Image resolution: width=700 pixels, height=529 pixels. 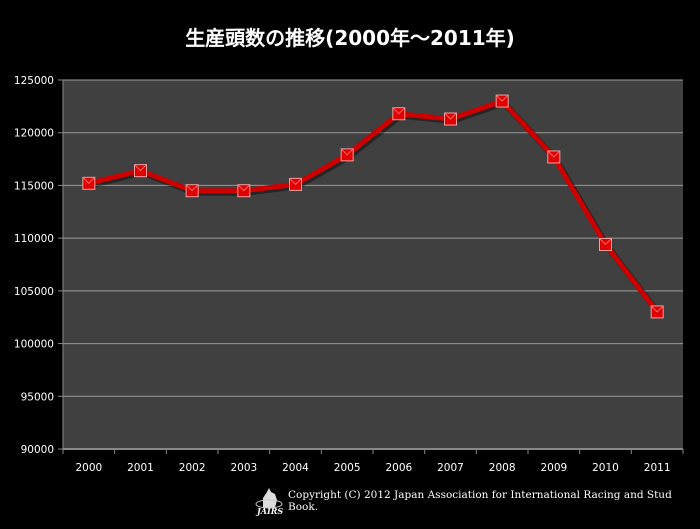 What do you see at coordinates (243, 468) in the screenshot?
I see `x-tick-label: 2003` at bounding box center [243, 468].